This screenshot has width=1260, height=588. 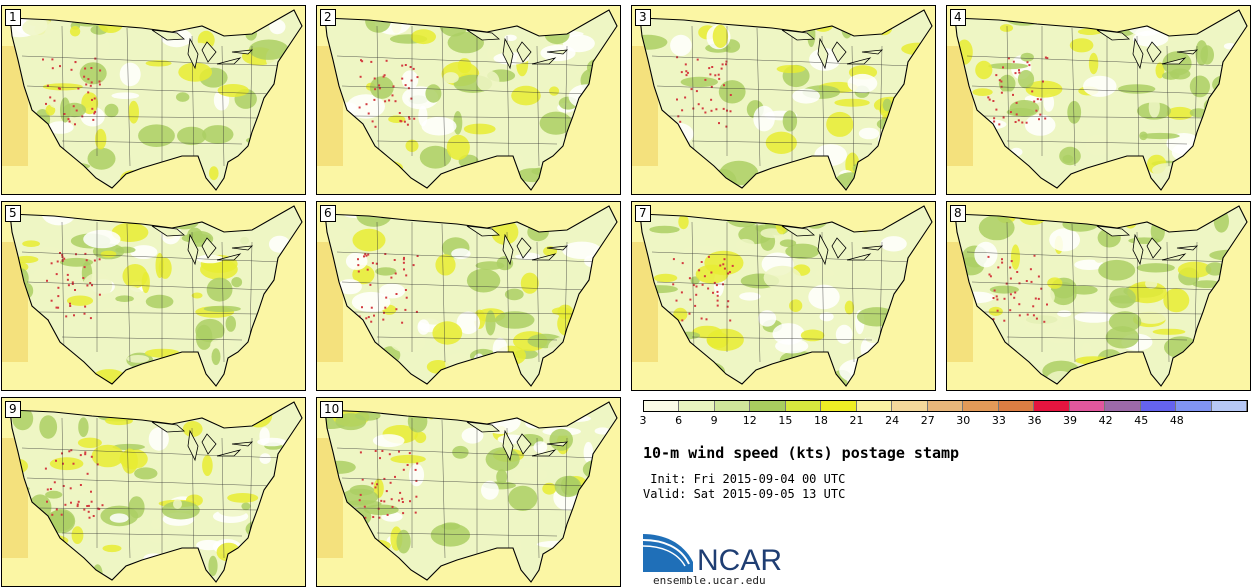 I want to click on chart-title: 10-m wind speed (kts) postage stamp, so click(x=801, y=453).